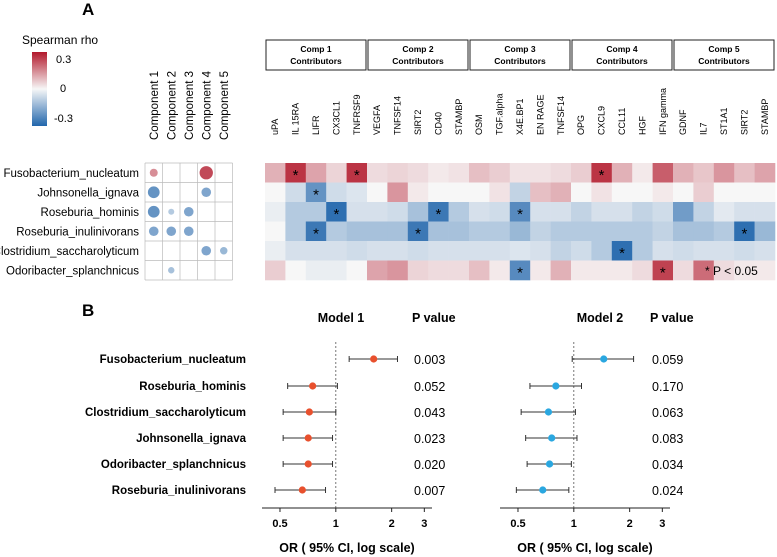  I want to click on group-header-box, so click(724, 55).